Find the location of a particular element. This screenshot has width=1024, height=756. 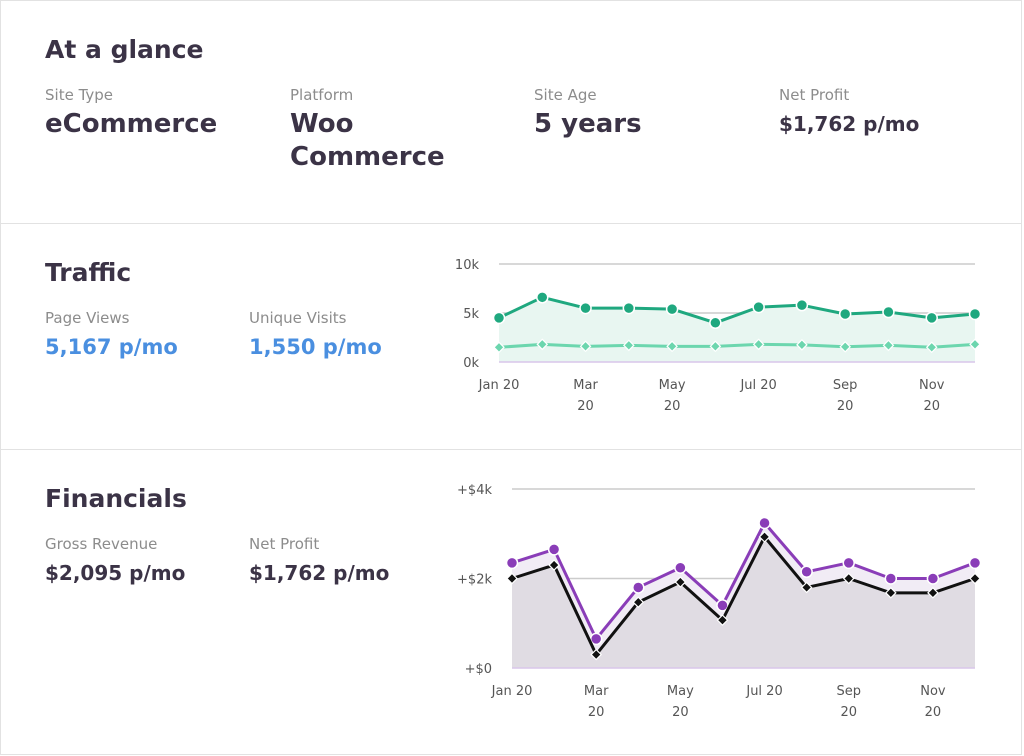

traffic-chart: 0k 5k 10k Jan 20 Mar 20 May 20 Jul 20 Sep 20 Nov 20 is located at coordinates (718, 336).